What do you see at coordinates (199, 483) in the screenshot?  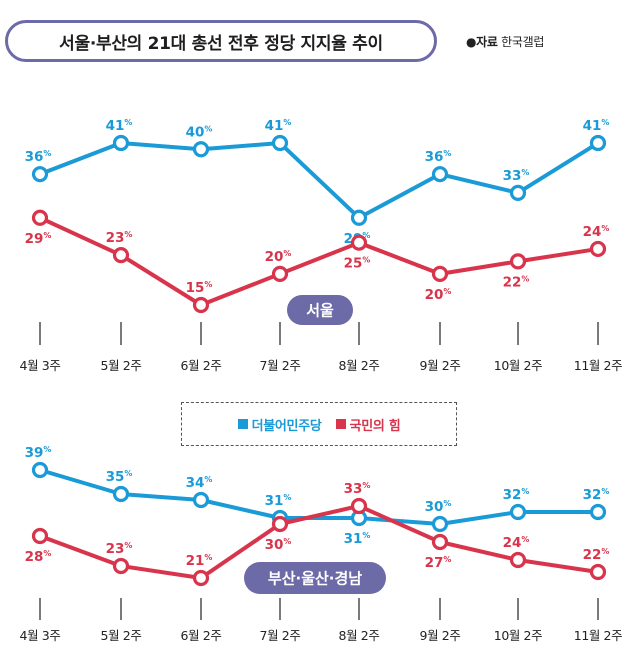 I see `data-label: 34%` at bounding box center [199, 483].